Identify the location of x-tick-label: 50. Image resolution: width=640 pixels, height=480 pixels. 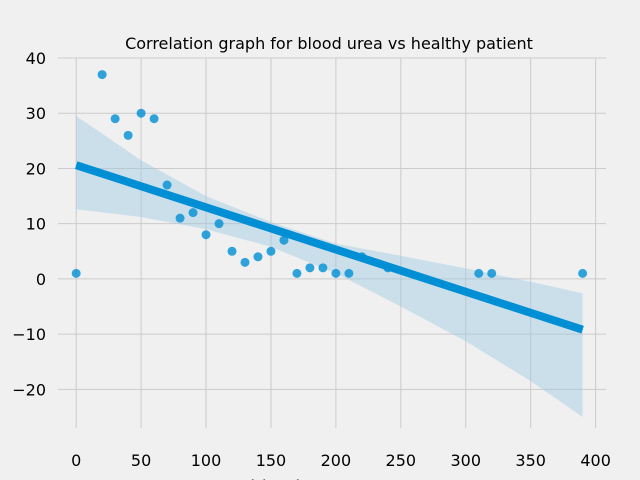
(141, 460).